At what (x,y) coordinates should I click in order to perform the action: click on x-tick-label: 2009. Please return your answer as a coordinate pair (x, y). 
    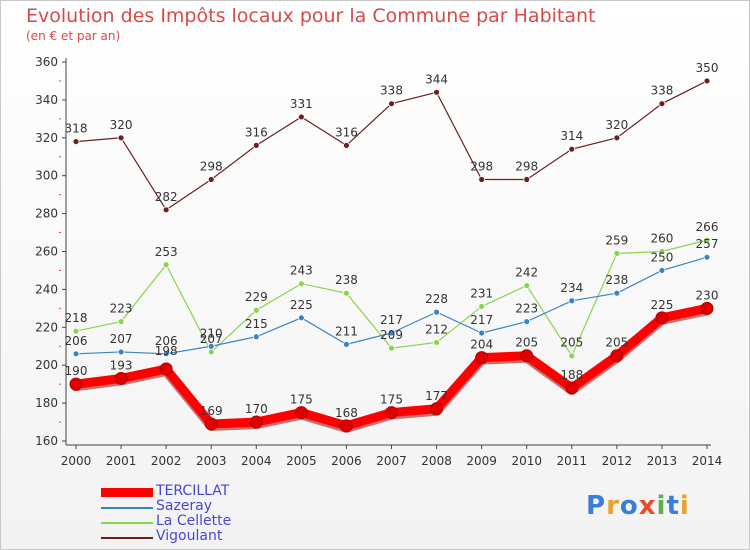
    Looking at the image, I should click on (481, 461).